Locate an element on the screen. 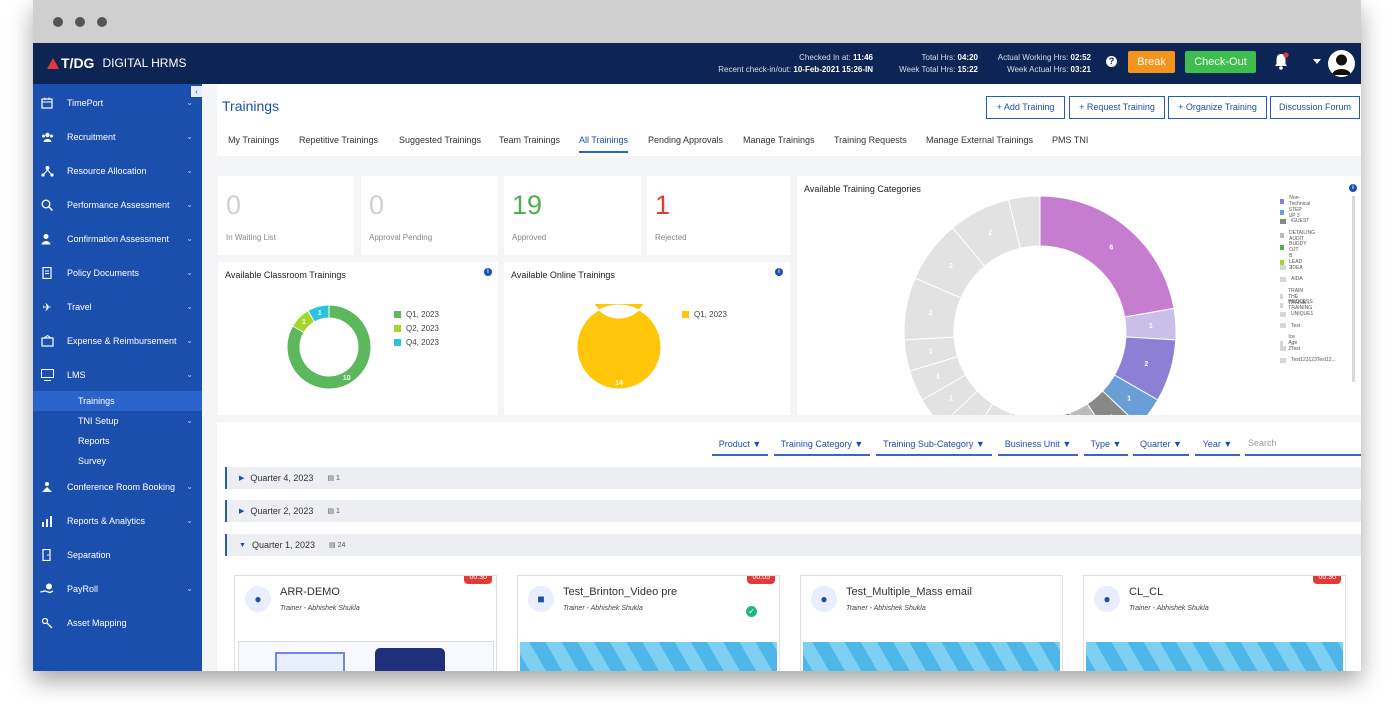  legend-label: PROCESS TRAINING is located at coordinates (1300, 305).